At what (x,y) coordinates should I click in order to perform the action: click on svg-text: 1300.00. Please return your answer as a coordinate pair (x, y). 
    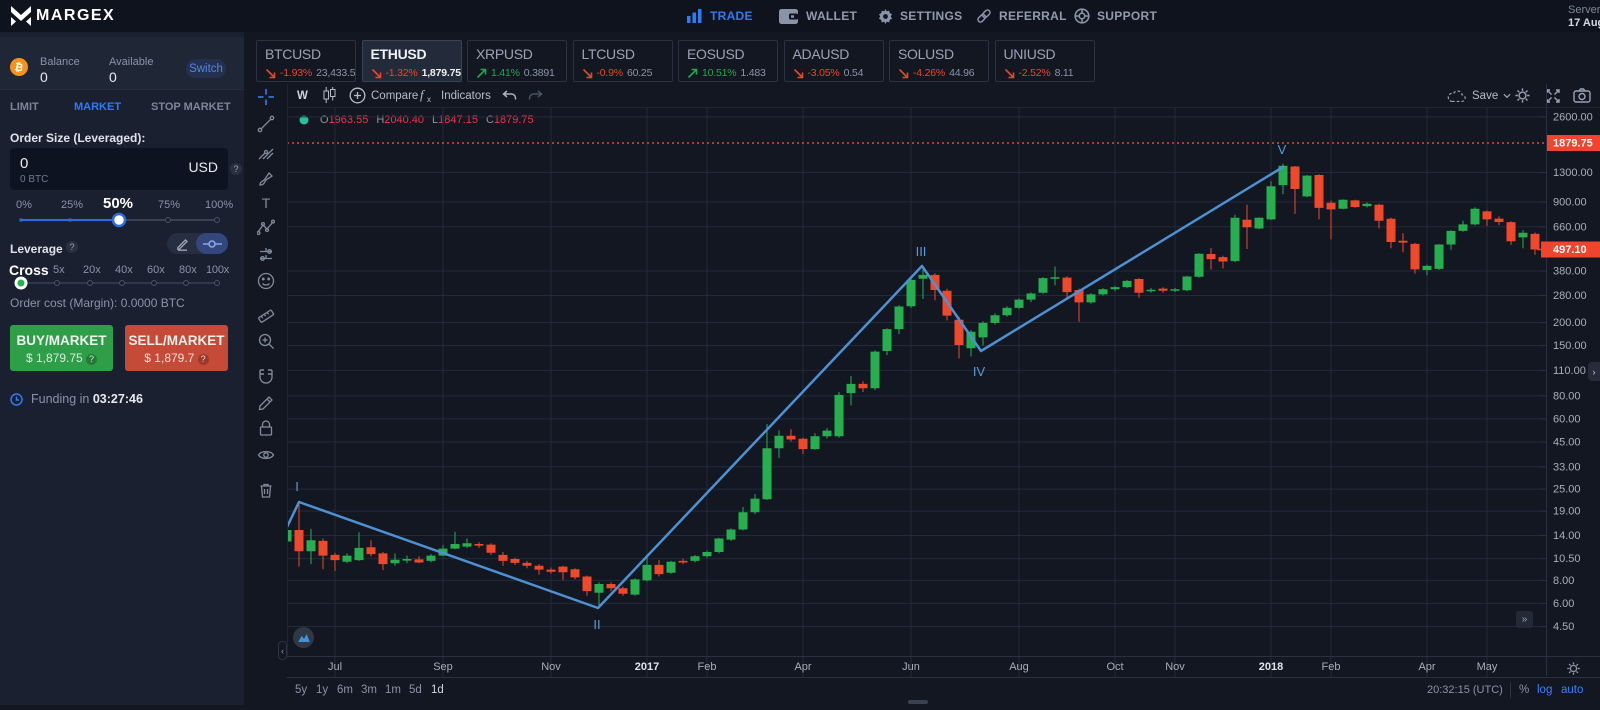
    Looking at the image, I should click on (1573, 173).